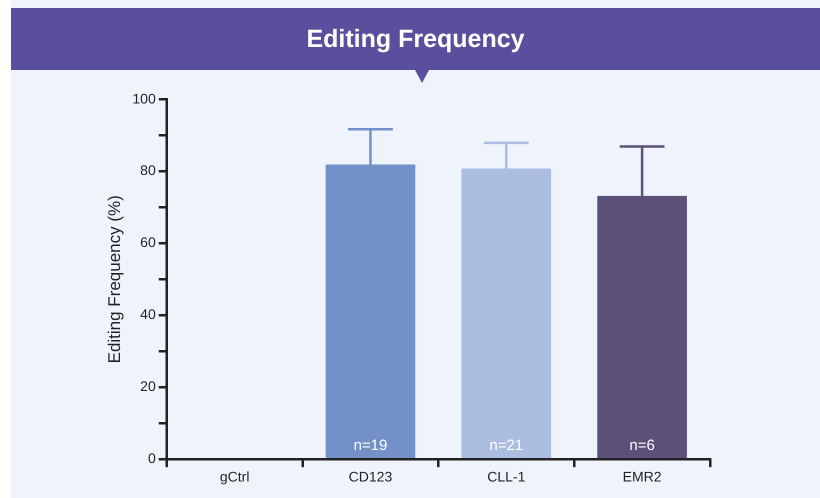  I want to click on y-tick-label: 40, so click(148, 314).